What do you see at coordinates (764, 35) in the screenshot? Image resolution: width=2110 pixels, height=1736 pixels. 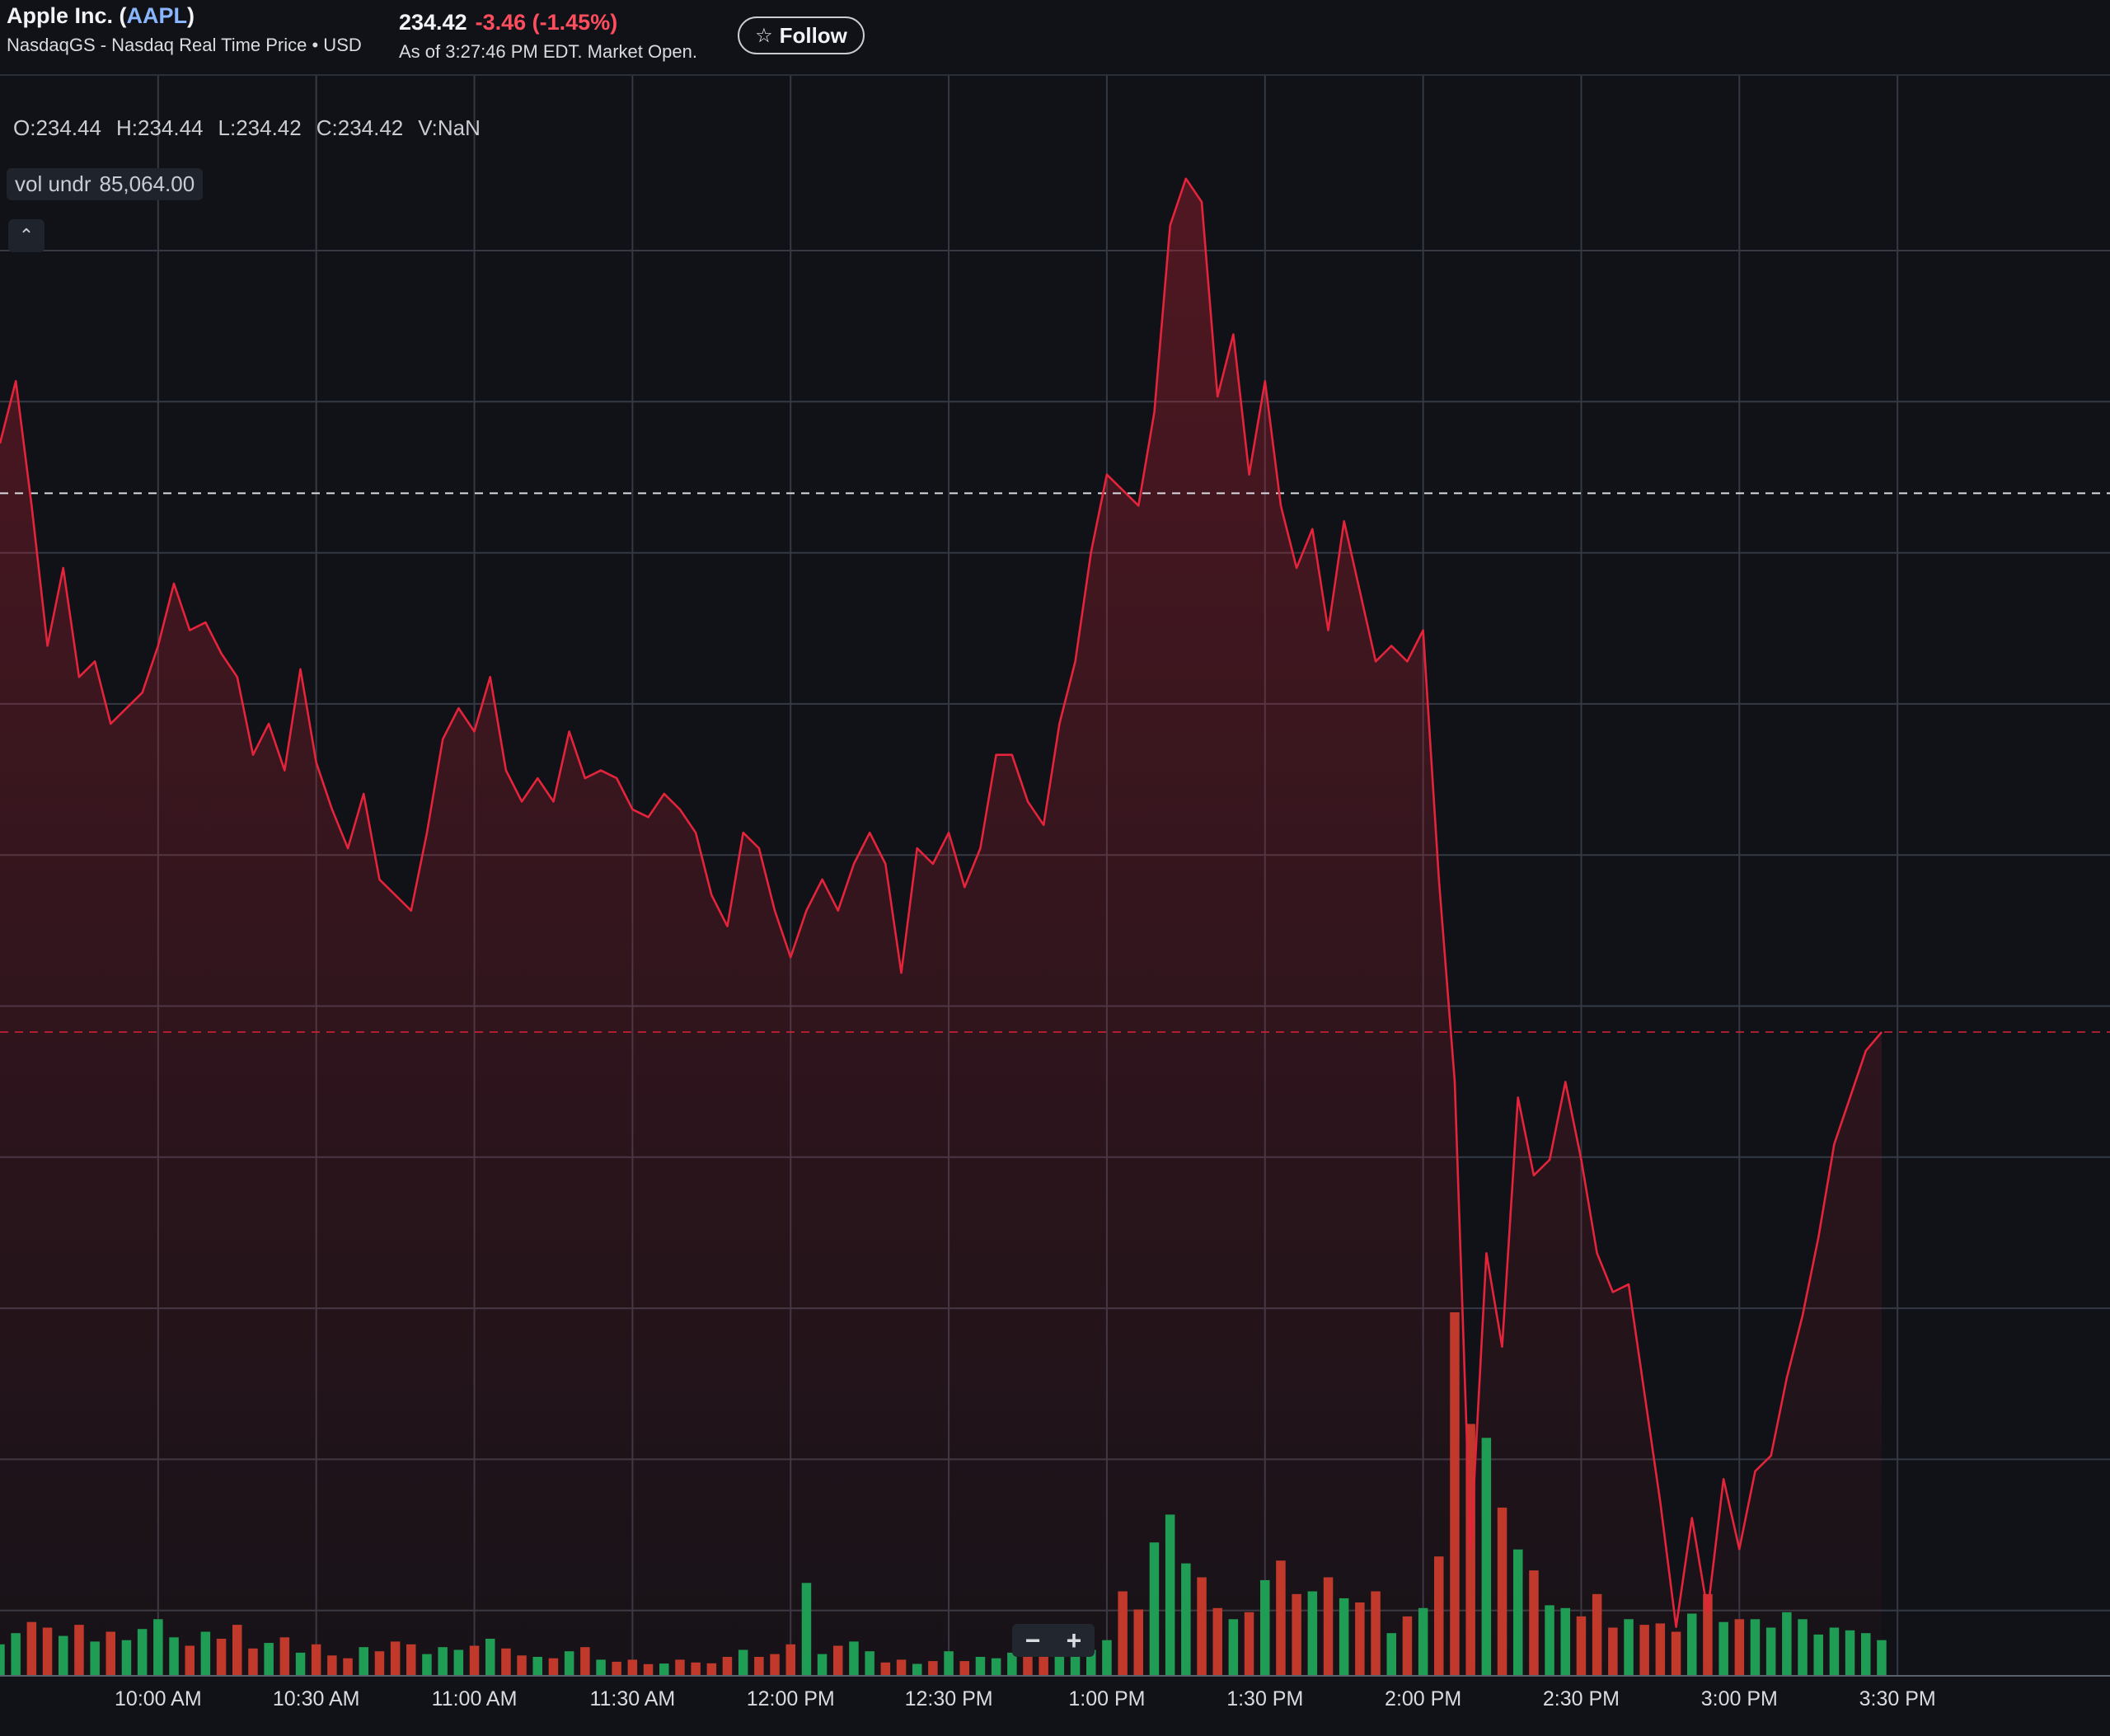 I see `star-outline-icon: ☆` at bounding box center [764, 35].